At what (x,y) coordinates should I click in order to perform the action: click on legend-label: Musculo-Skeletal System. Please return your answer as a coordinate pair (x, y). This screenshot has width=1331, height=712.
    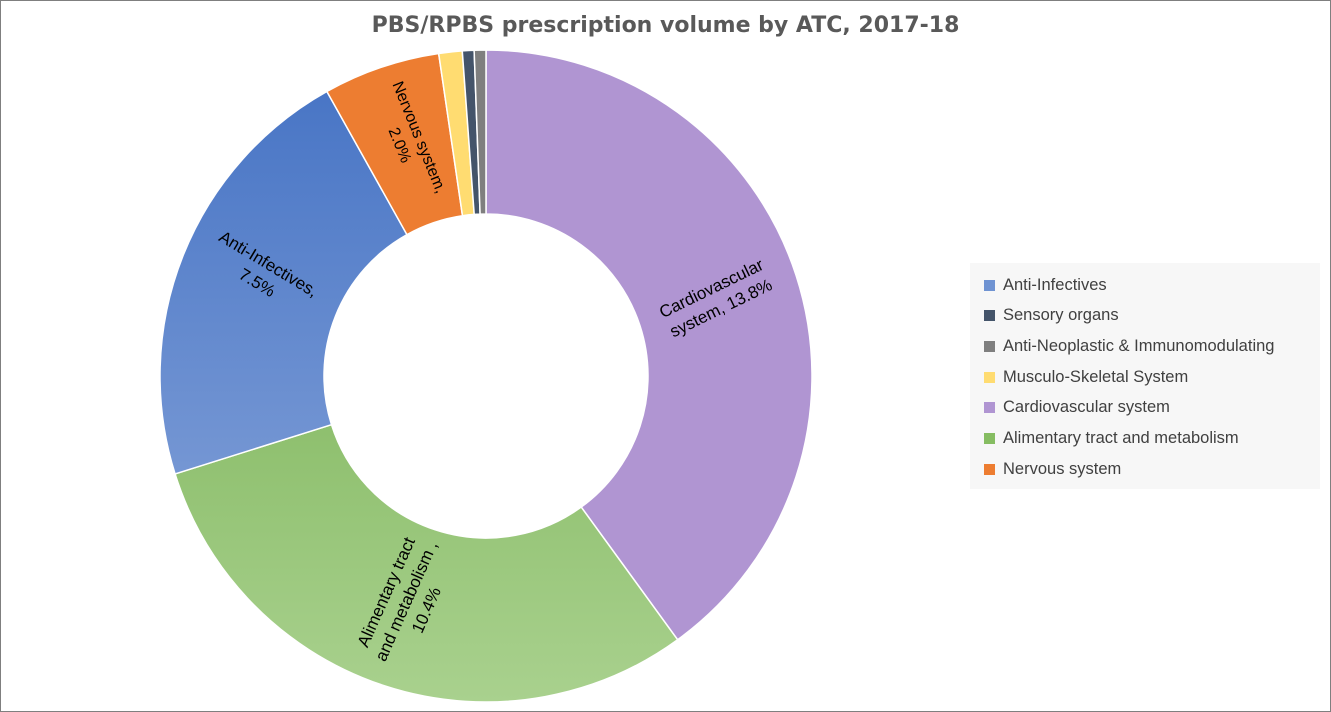
    Looking at the image, I should click on (1096, 376).